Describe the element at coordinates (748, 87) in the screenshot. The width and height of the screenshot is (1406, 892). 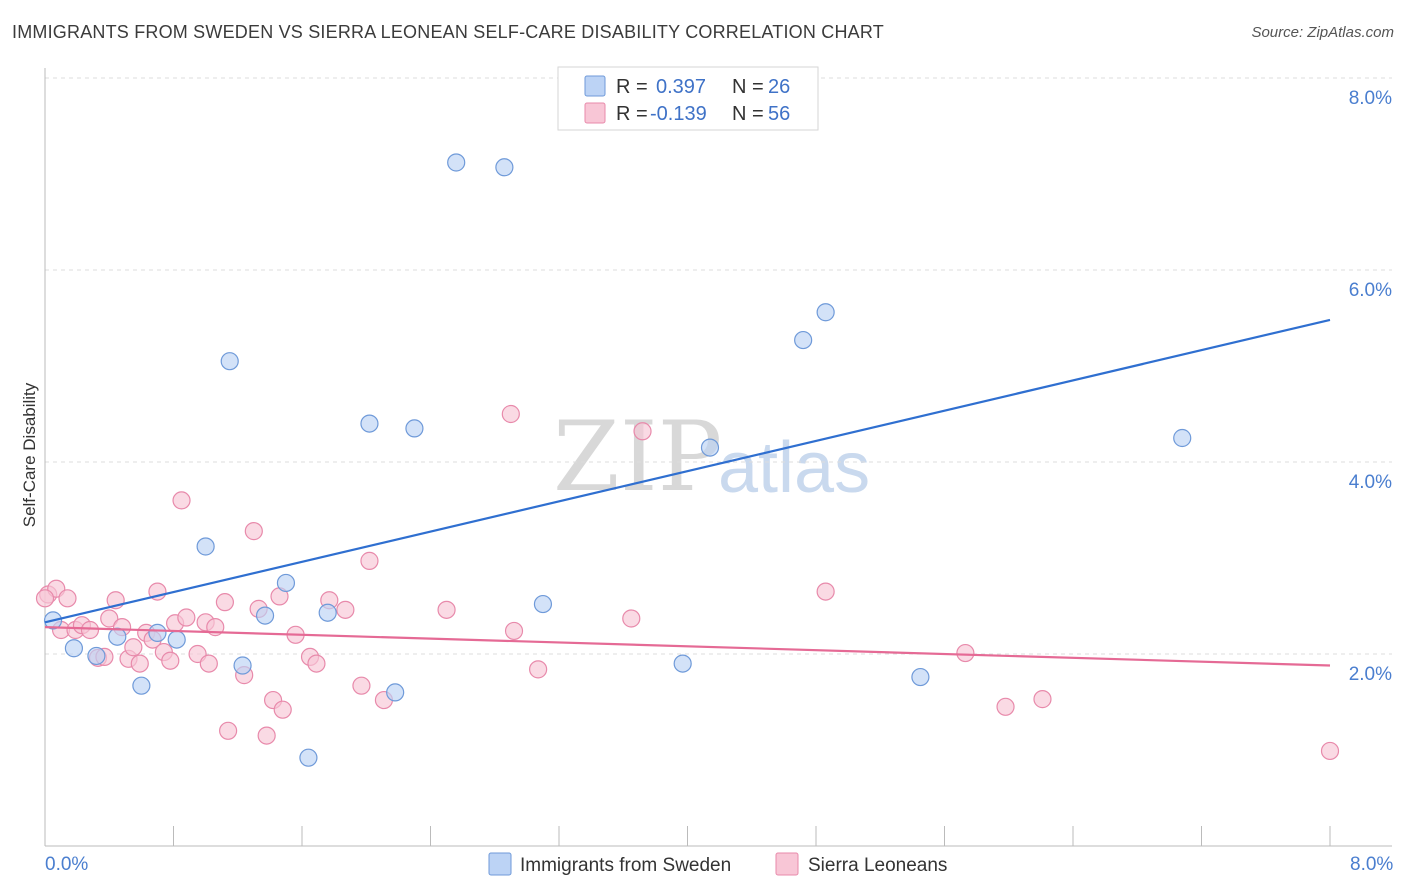
I see `legend-n-label-blue: N =` at that location.